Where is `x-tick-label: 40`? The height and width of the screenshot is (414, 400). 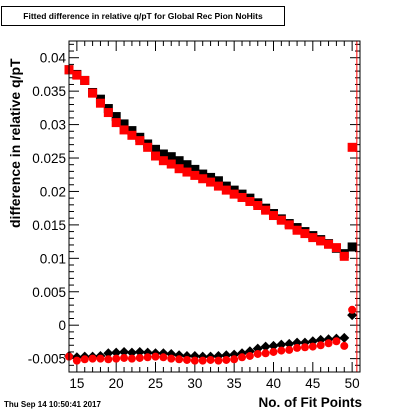
x-tick-label: 40 is located at coordinates (273, 383).